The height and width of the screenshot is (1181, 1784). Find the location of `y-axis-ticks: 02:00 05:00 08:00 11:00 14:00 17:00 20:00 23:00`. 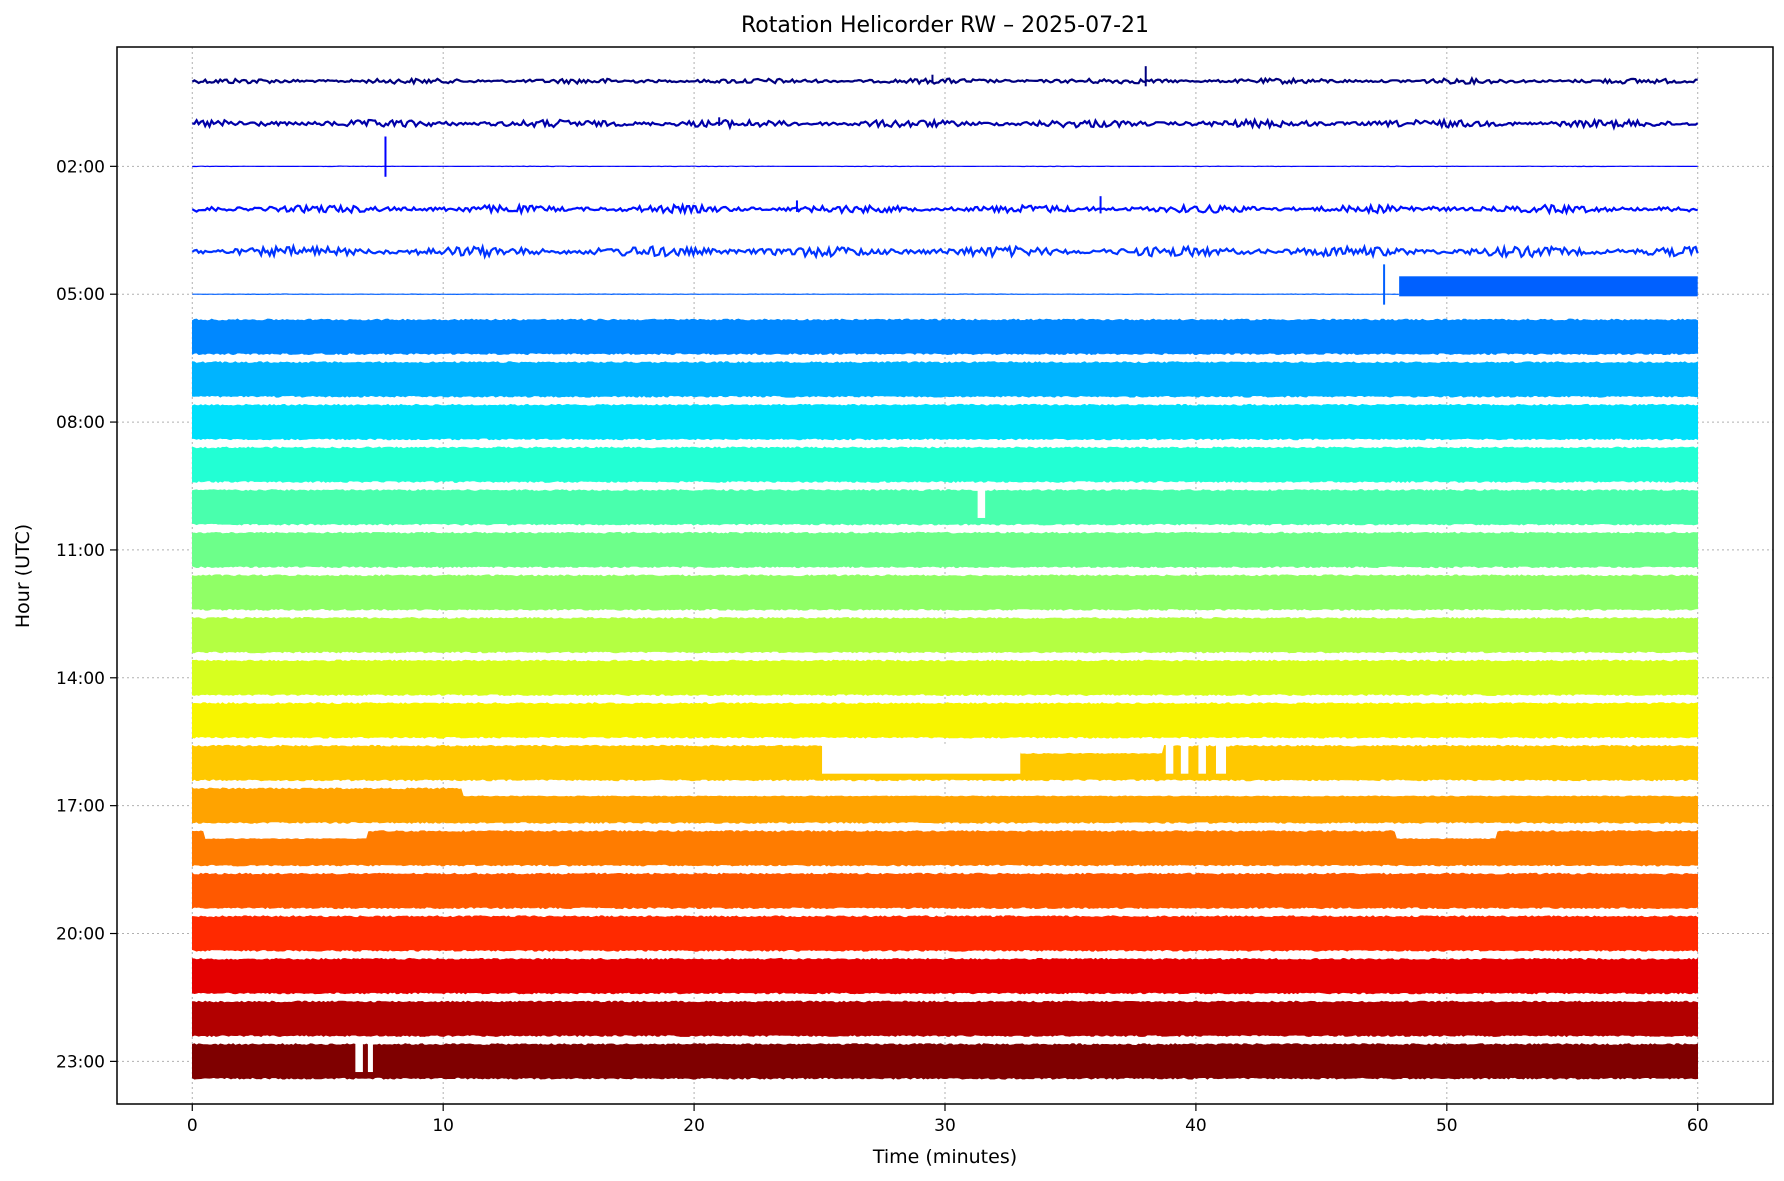

y-axis-ticks: 02:00 05:00 08:00 11:00 14:00 17:00 20:00 23:00 is located at coordinates (86, 614).